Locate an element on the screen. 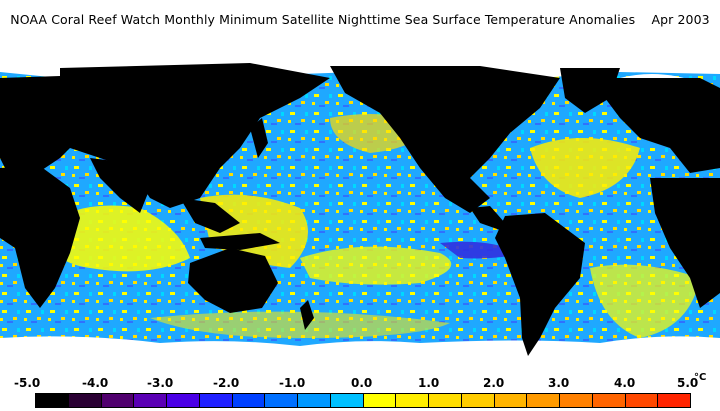 Image resolution: width=720 pixels, height=411 pixels. tick-label: 1.0 is located at coordinates (429, 383).